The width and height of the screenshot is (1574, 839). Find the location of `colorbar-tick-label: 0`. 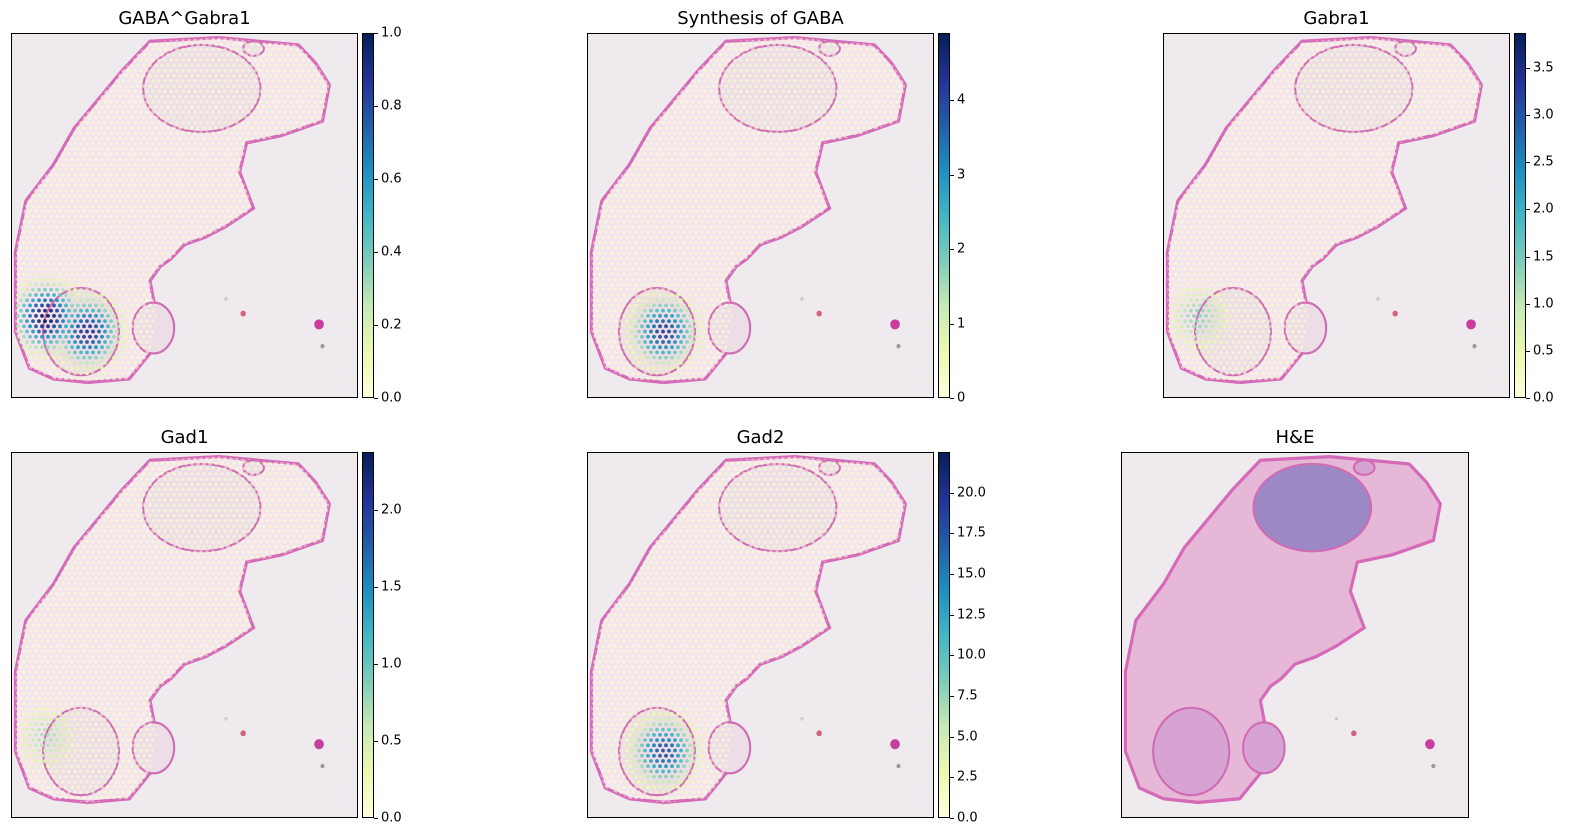

colorbar-tick-label: 0 is located at coordinates (961, 398).